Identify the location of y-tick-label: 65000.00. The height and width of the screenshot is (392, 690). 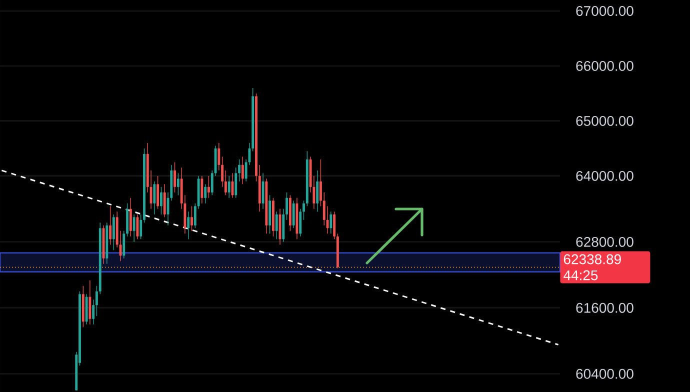
(605, 121).